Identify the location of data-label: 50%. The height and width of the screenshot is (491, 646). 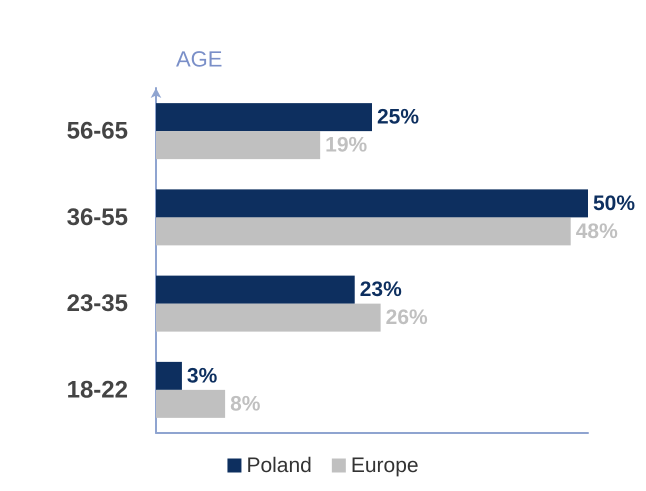
(614, 203).